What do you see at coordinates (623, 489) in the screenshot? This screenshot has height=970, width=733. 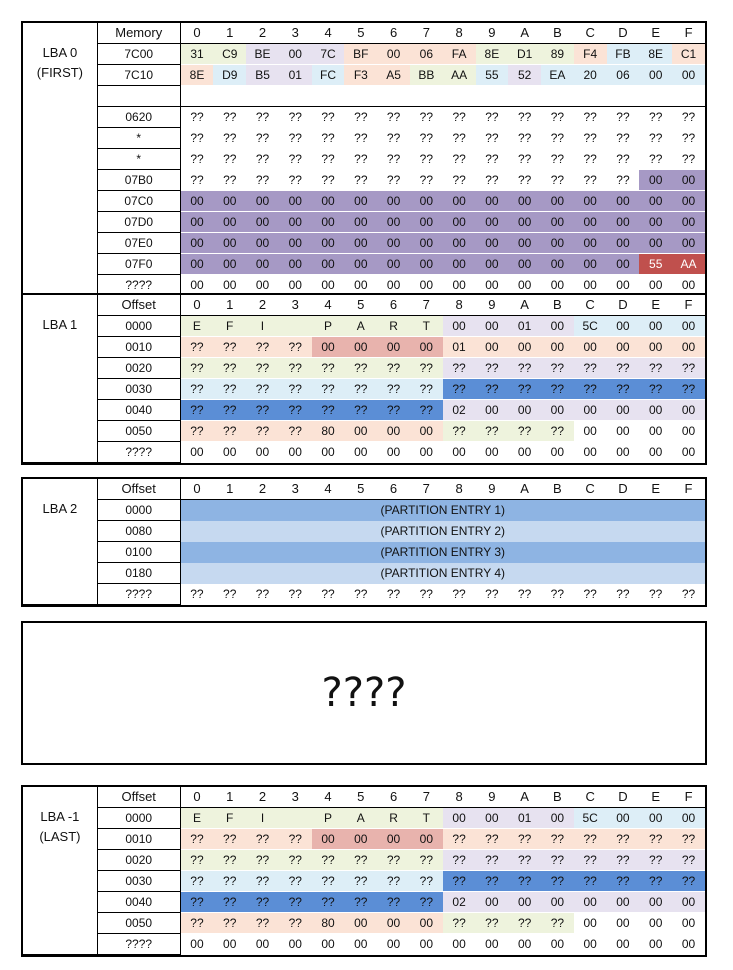 I see `column-header: D` at bounding box center [623, 489].